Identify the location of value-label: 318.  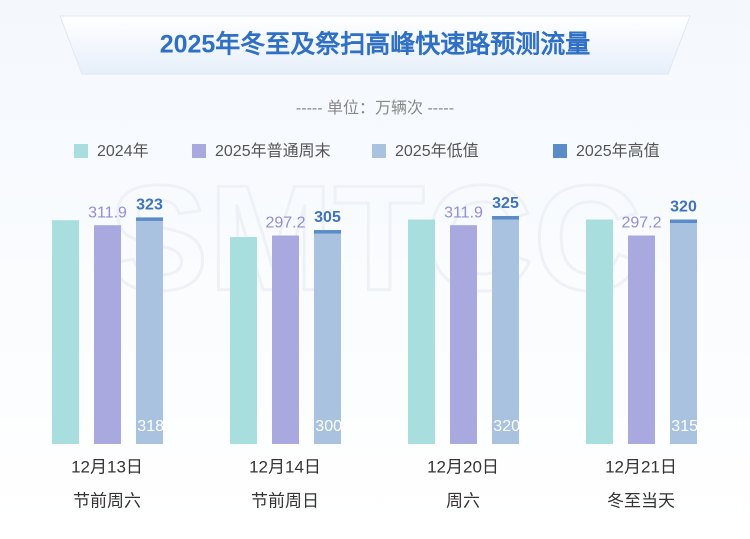
(150, 426).